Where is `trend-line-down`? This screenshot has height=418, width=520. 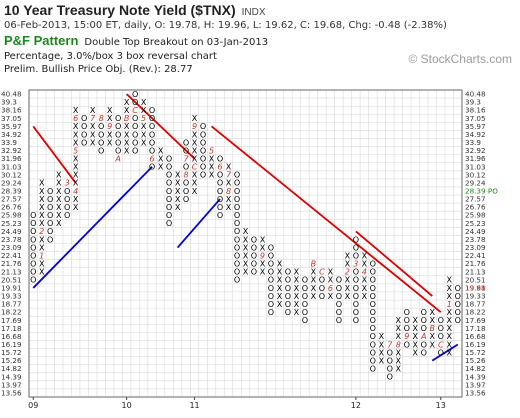
trend-line-down is located at coordinates (54, 154).